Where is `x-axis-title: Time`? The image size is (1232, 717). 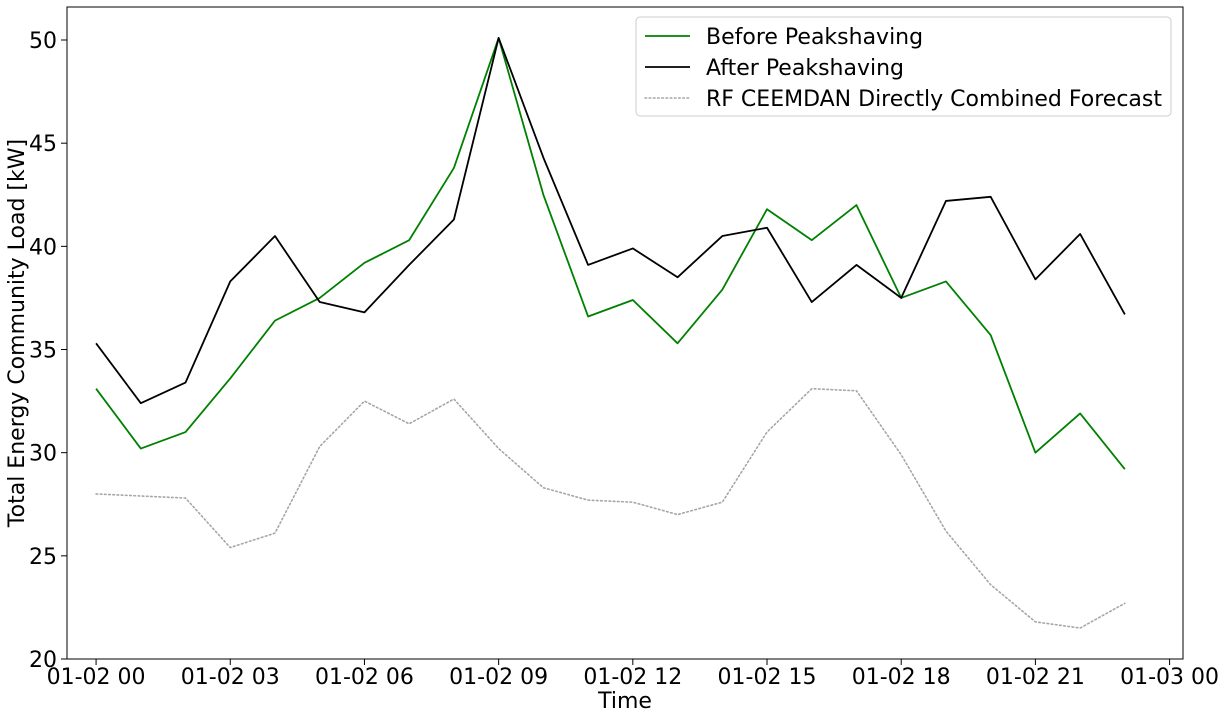 x-axis-title: Time is located at coordinates (624, 701).